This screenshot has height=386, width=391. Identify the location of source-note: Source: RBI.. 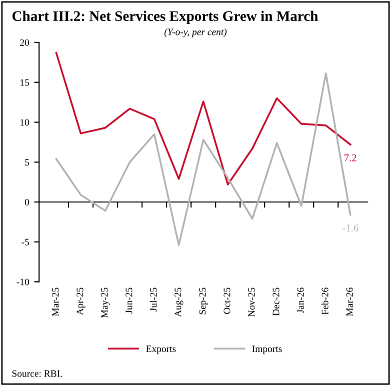
(37, 373).